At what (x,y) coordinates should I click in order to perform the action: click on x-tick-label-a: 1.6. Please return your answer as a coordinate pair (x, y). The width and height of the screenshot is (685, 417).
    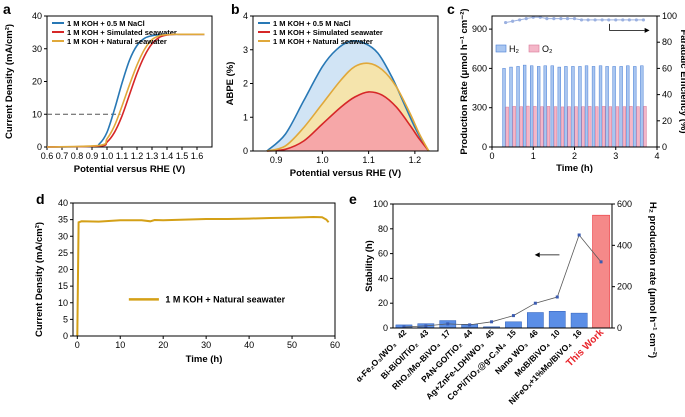
    Looking at the image, I should click on (197, 156).